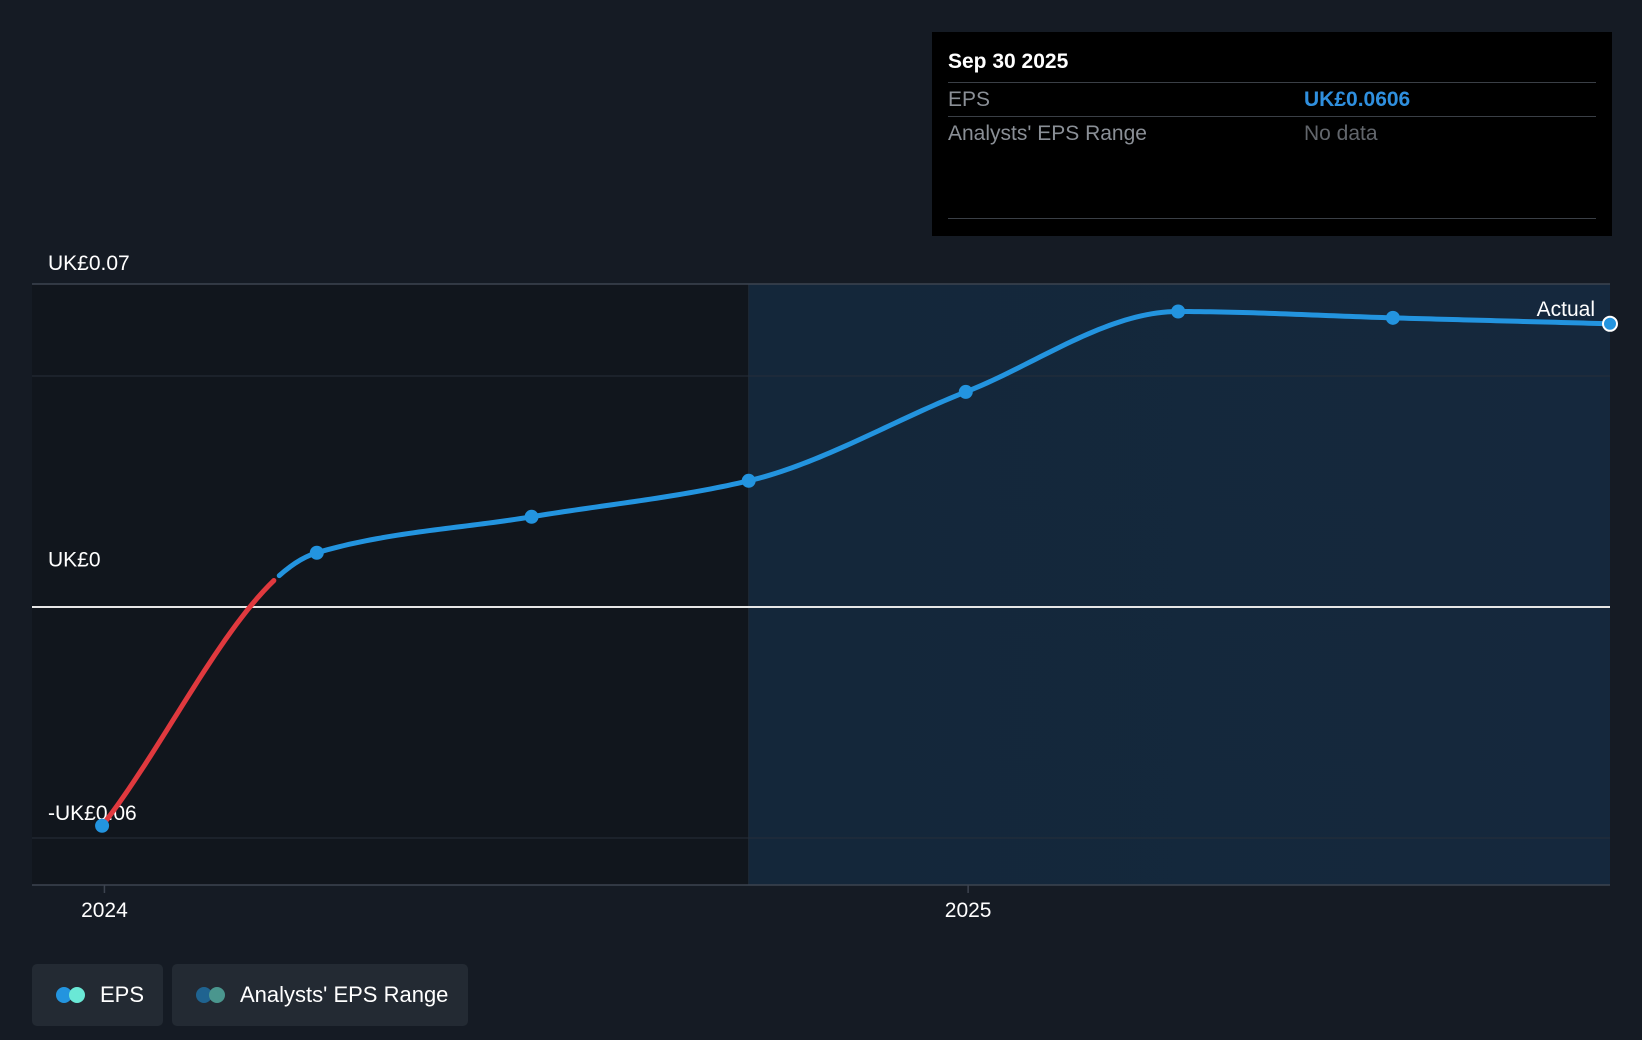  Describe the element at coordinates (344, 994) in the screenshot. I see `legend-range-label: Analysts' EPS Range` at that location.